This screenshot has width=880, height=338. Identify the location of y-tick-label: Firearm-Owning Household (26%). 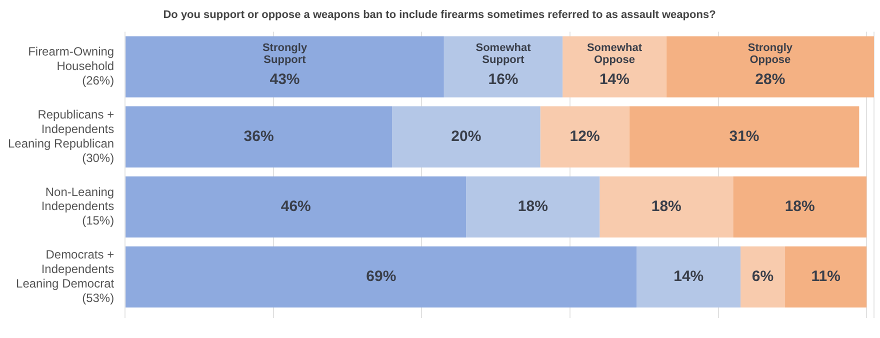
(71, 66).